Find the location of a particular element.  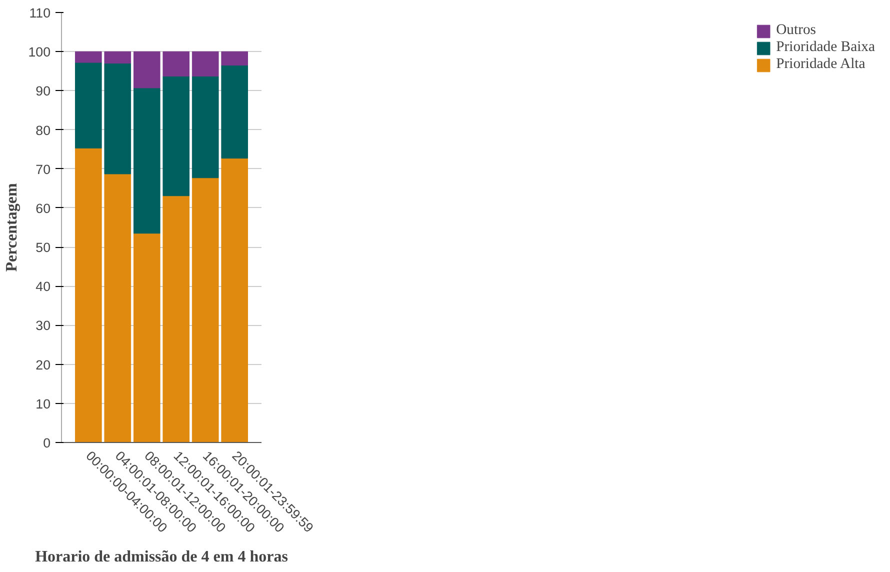

y-axis-title: Percentagem is located at coordinates (11, 227).